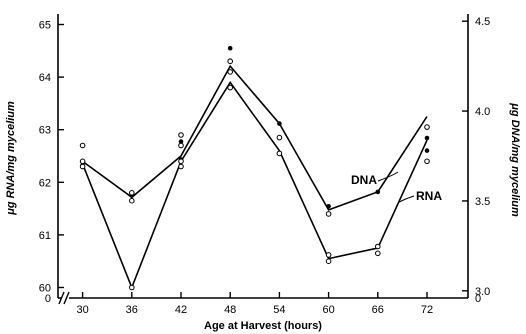 The height and width of the screenshot is (334, 526). What do you see at coordinates (132, 310) in the screenshot?
I see `x-tick-label: 36` at bounding box center [132, 310].